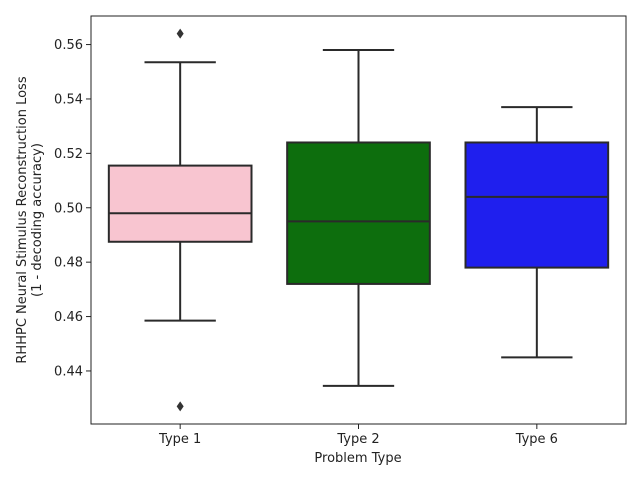  What do you see at coordinates (68, 99) in the screenshot?
I see `y-tick-label: 0.54` at bounding box center [68, 99].